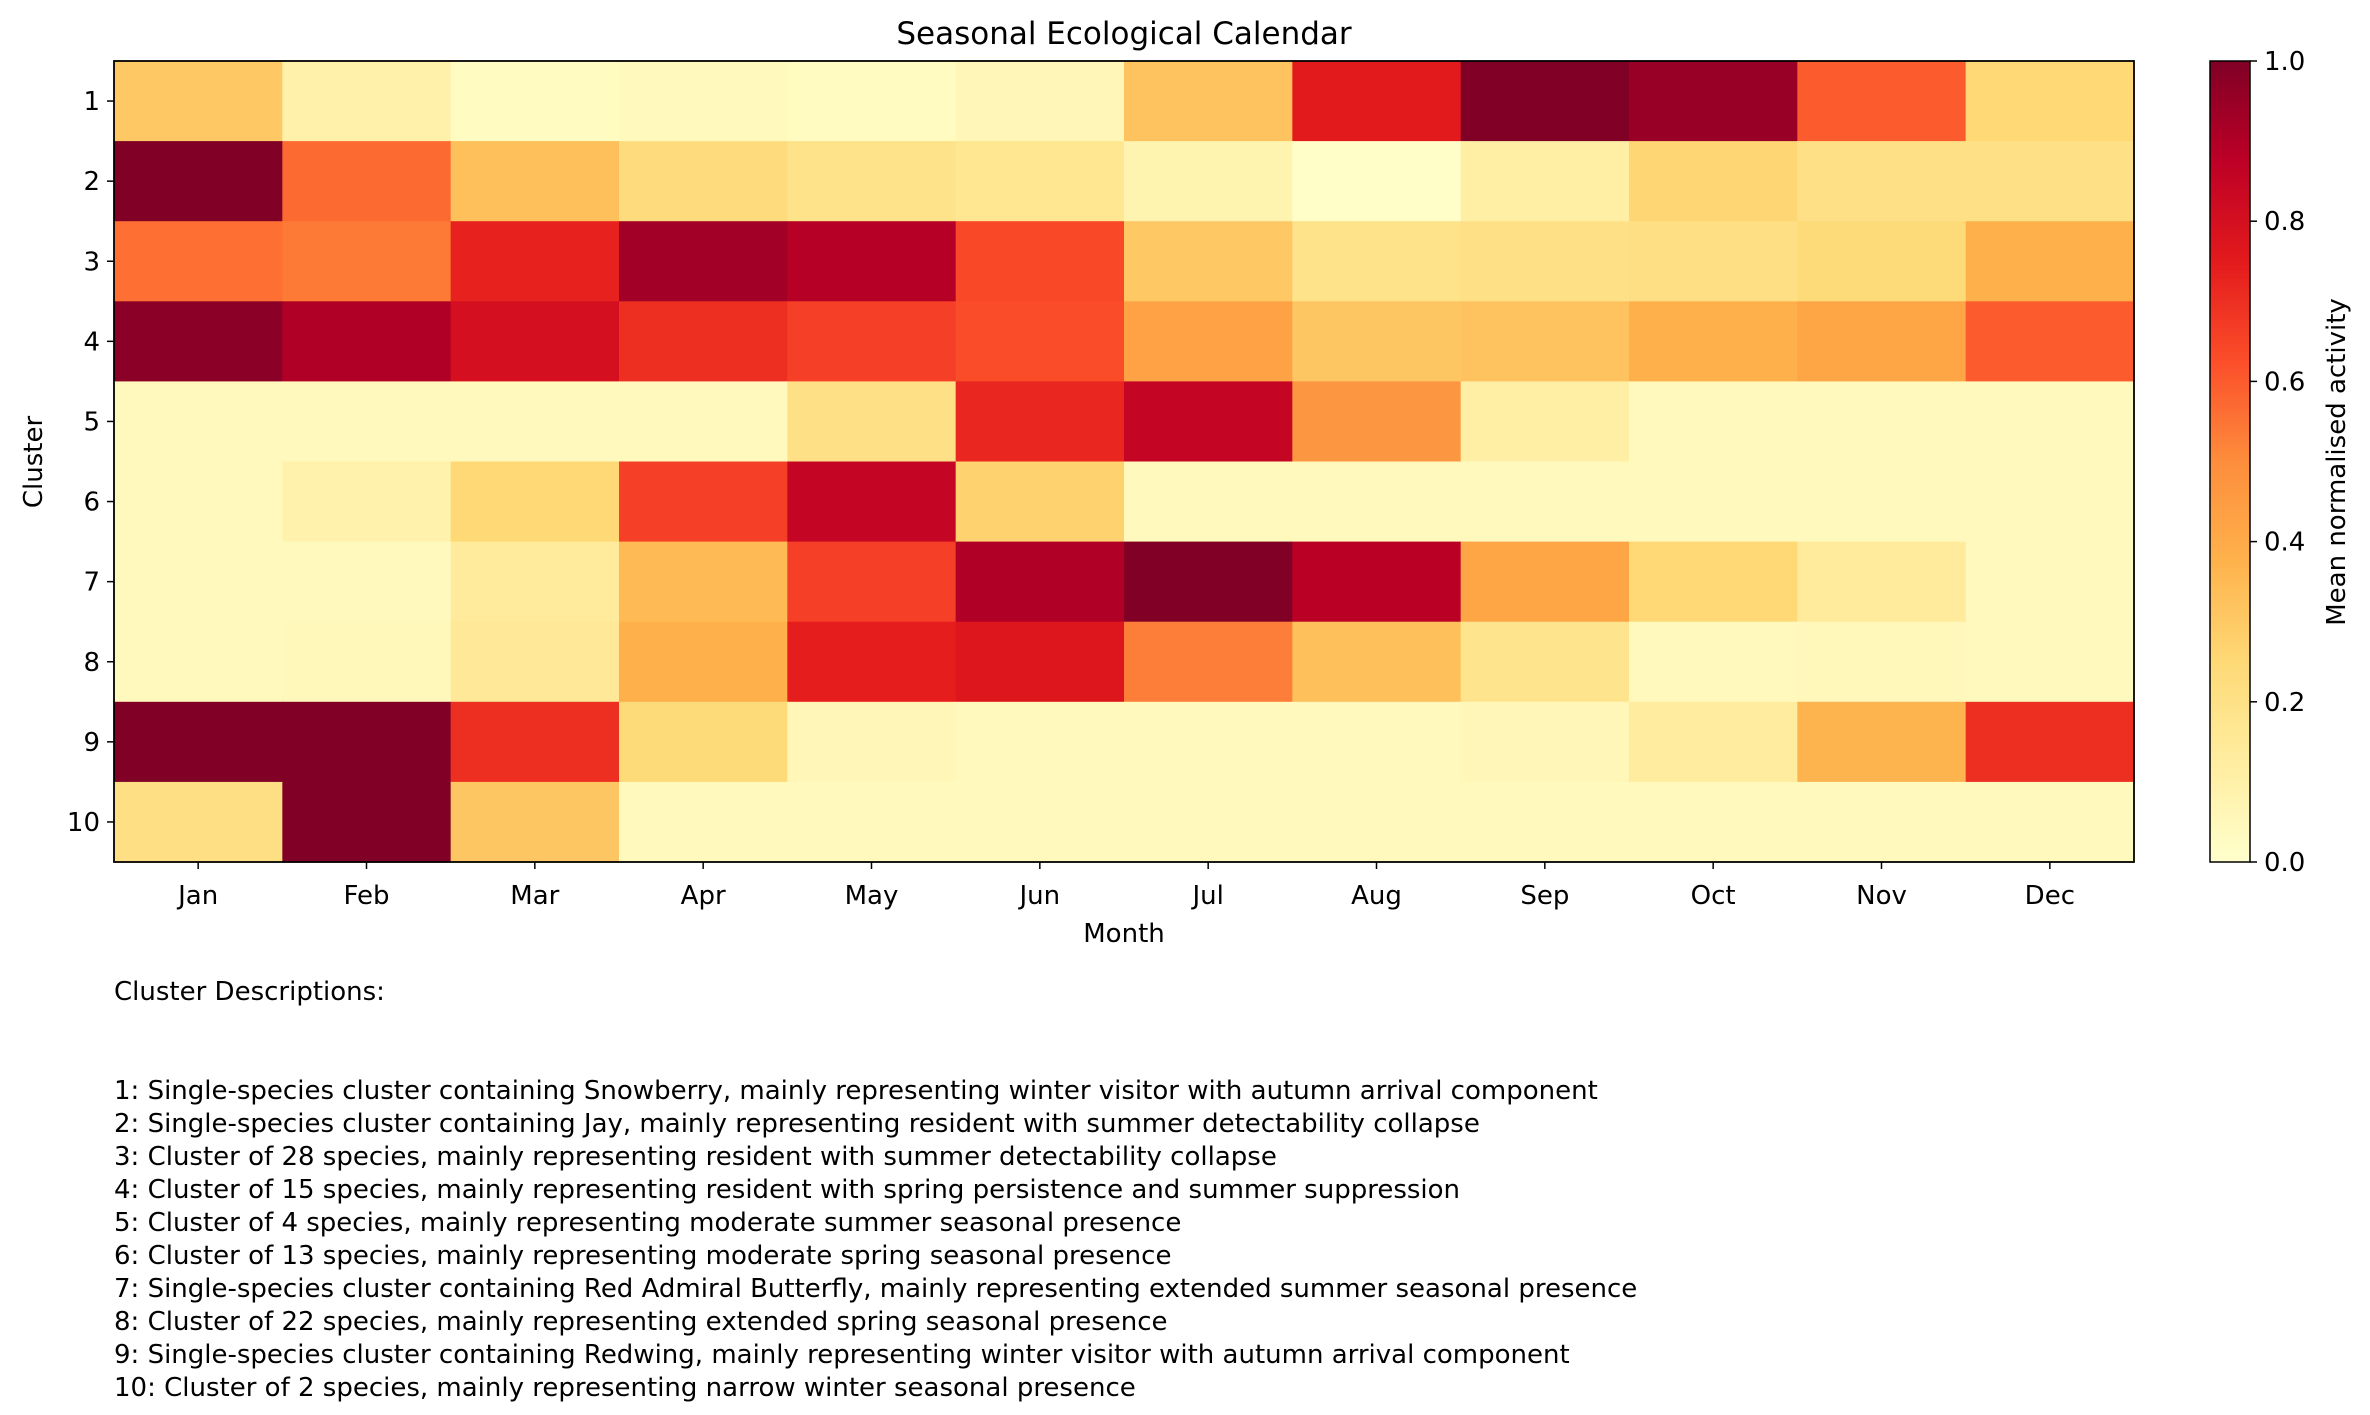 Image resolution: width=2370 pixels, height=1415 pixels. I want to click on heatmap-cell-6-oct, so click(1713, 502).